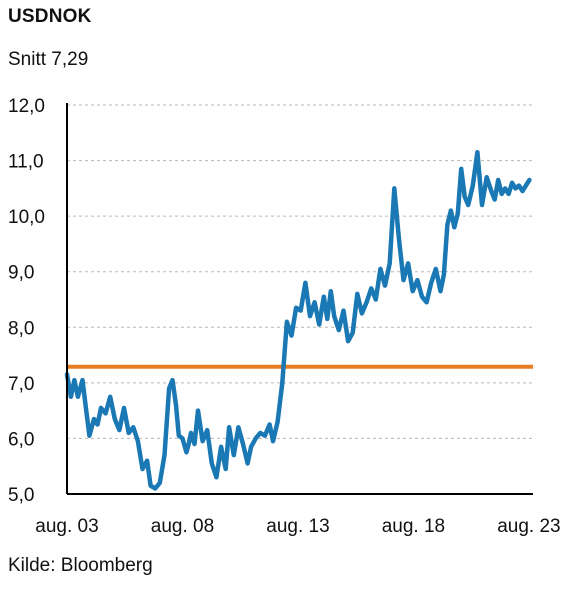 This screenshot has height=590, width=575. I want to click on y-tick-label: 11,0, so click(26, 162).